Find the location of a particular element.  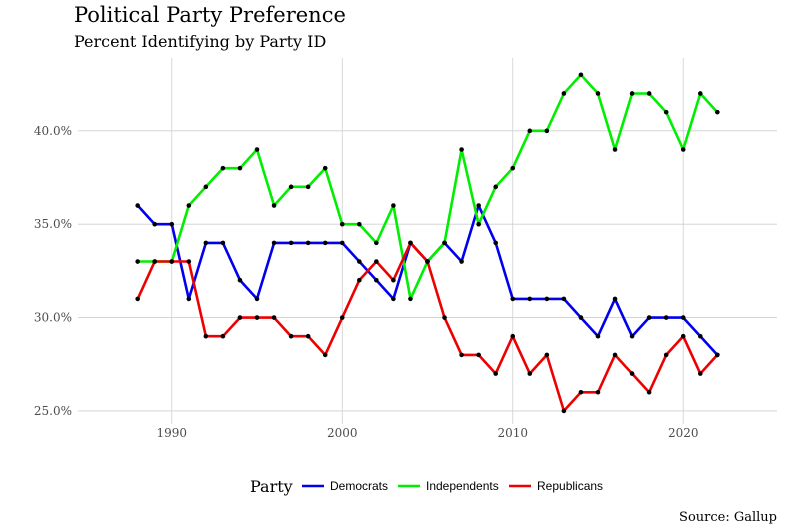

legend-label-independents: Independents is located at coordinates (462, 486).